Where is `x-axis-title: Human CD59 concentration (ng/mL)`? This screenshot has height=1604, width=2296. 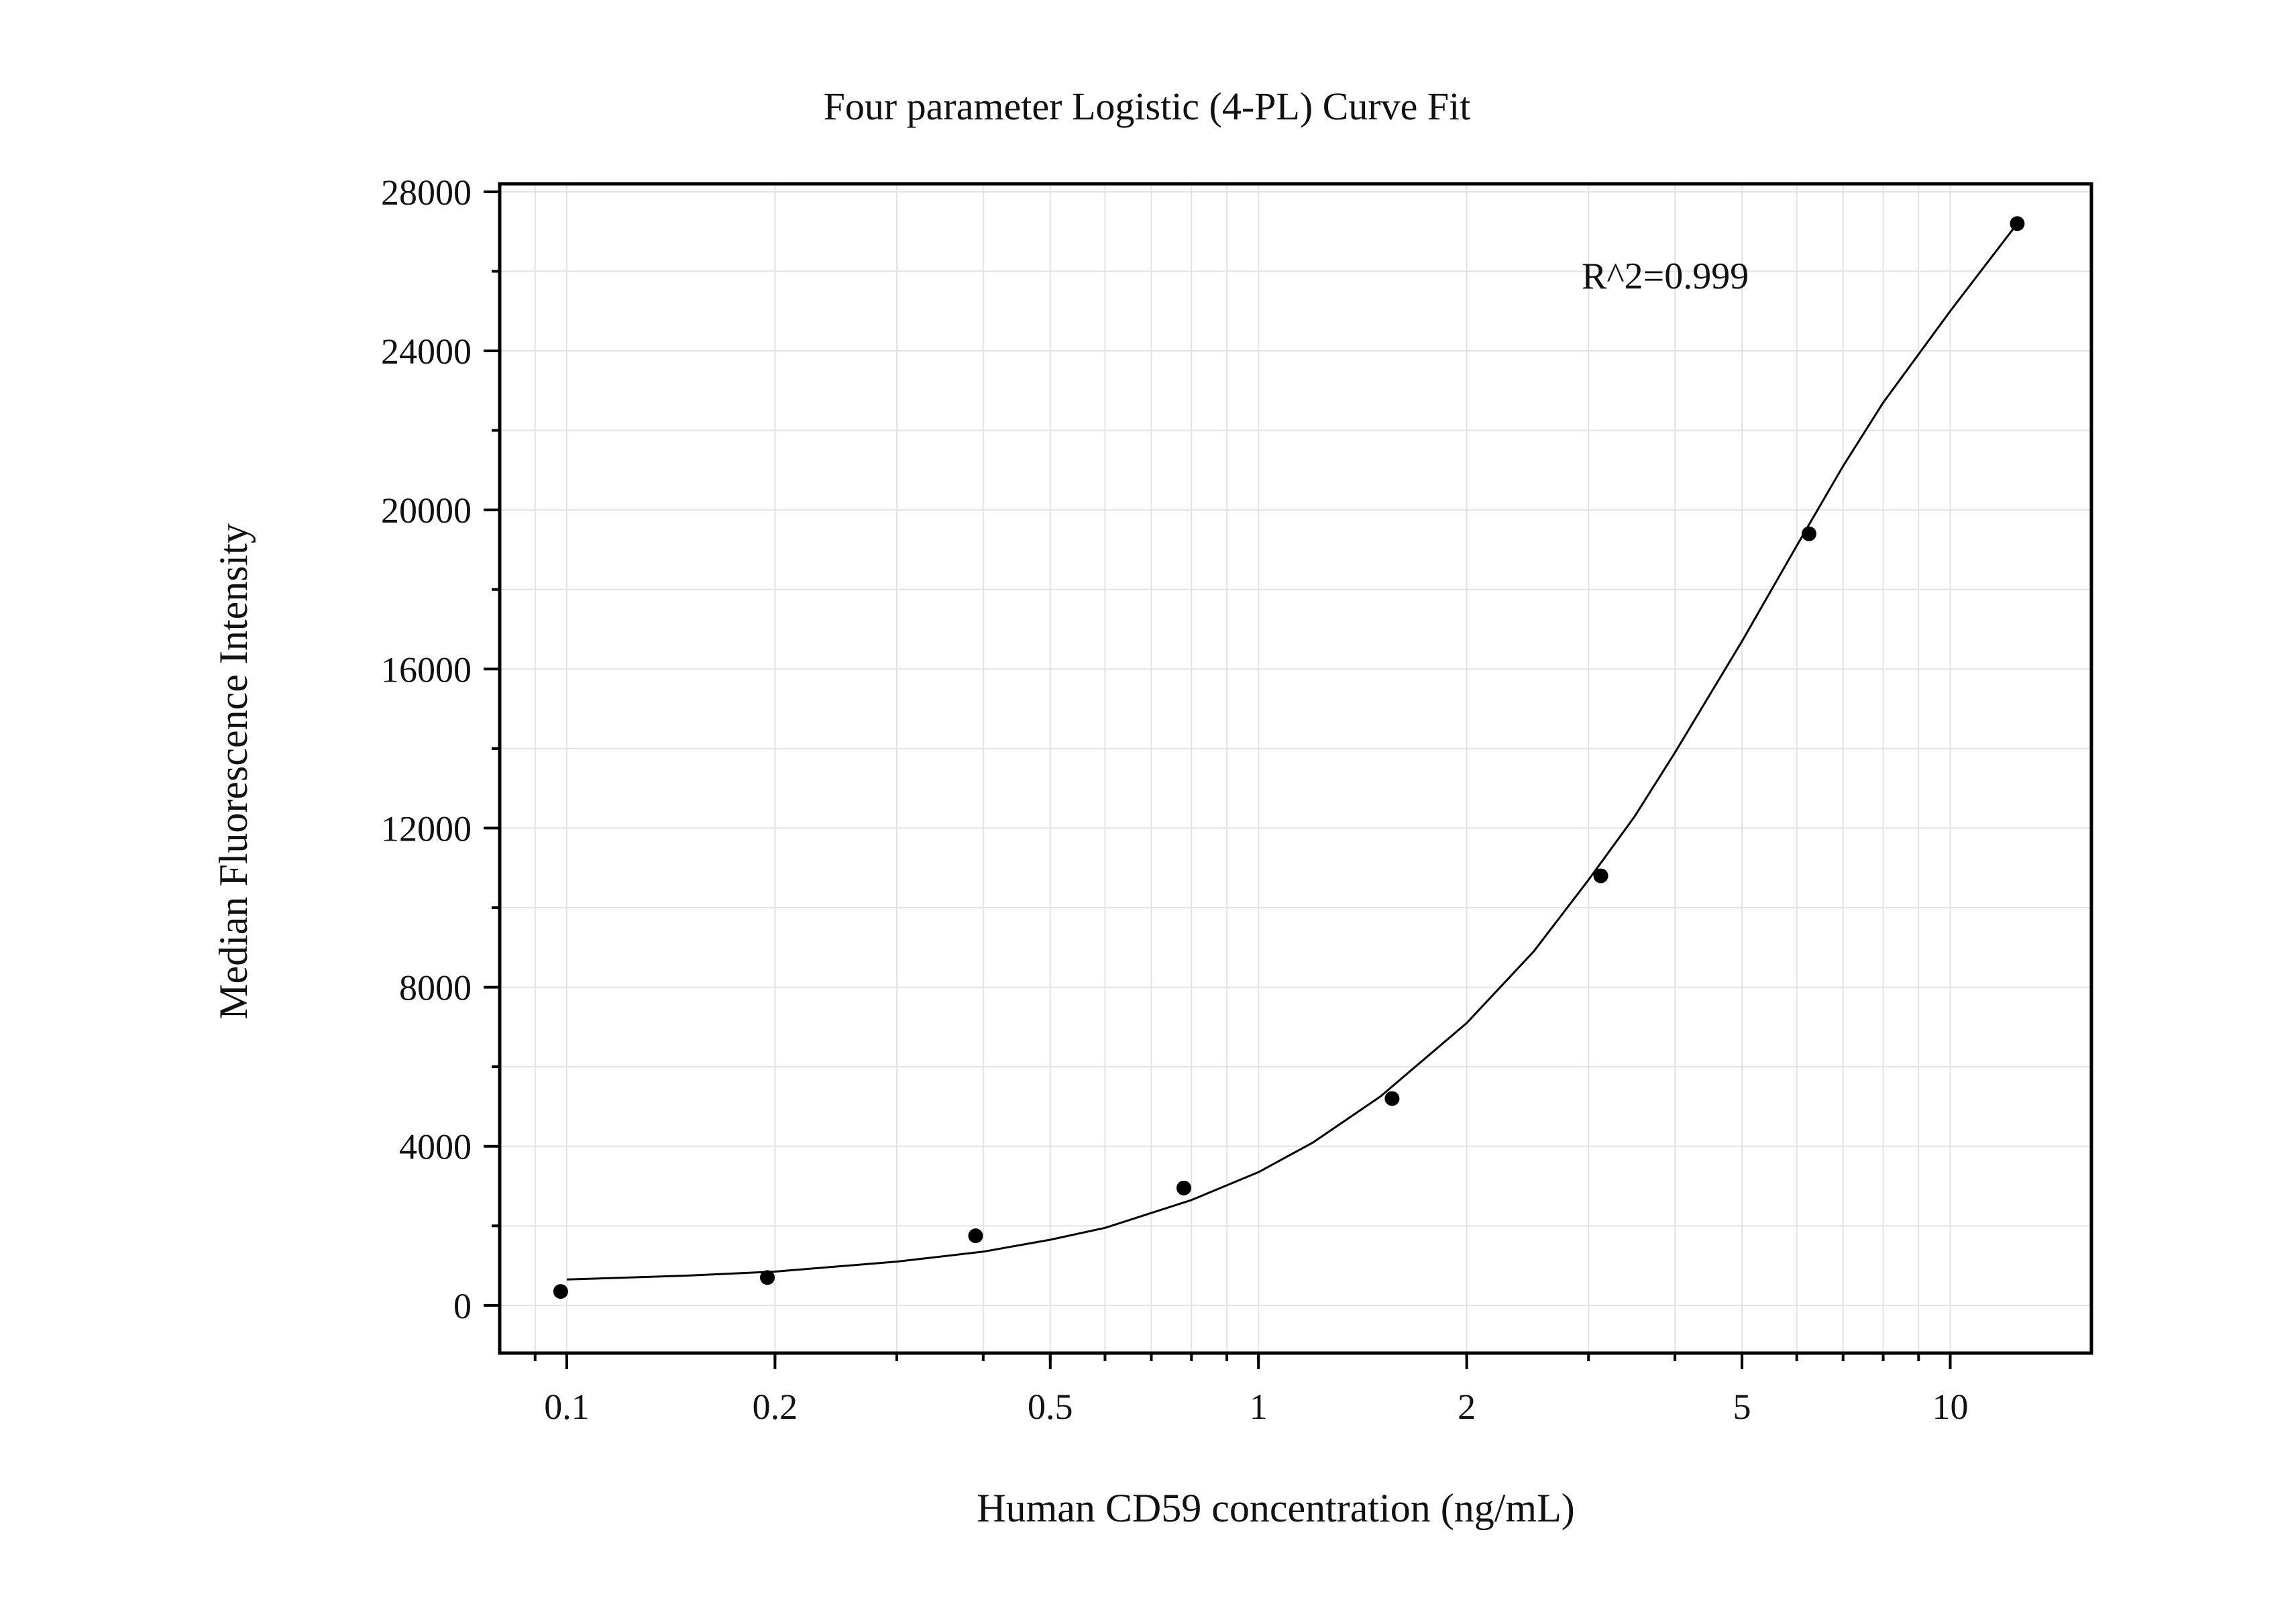 x-axis-title: Human CD59 concentration (ng/mL) is located at coordinates (1275, 1508).